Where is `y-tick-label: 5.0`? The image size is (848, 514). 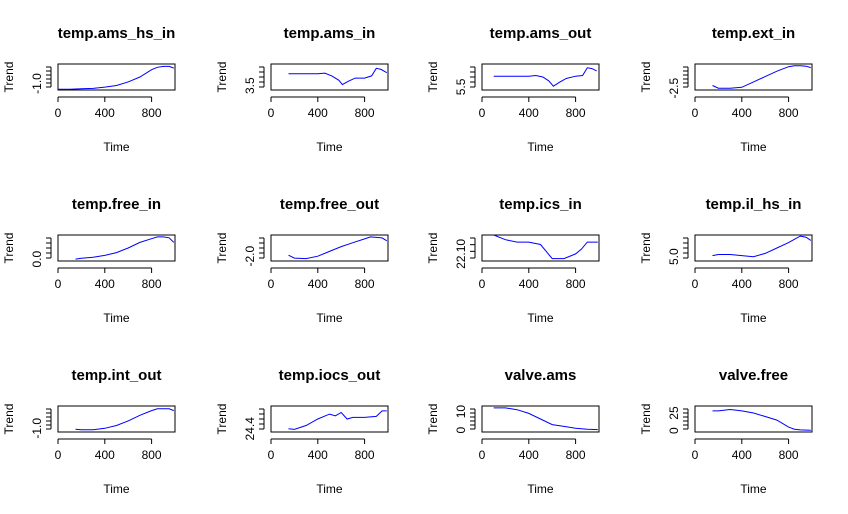
y-tick-label: 5.0 is located at coordinates (674, 256).